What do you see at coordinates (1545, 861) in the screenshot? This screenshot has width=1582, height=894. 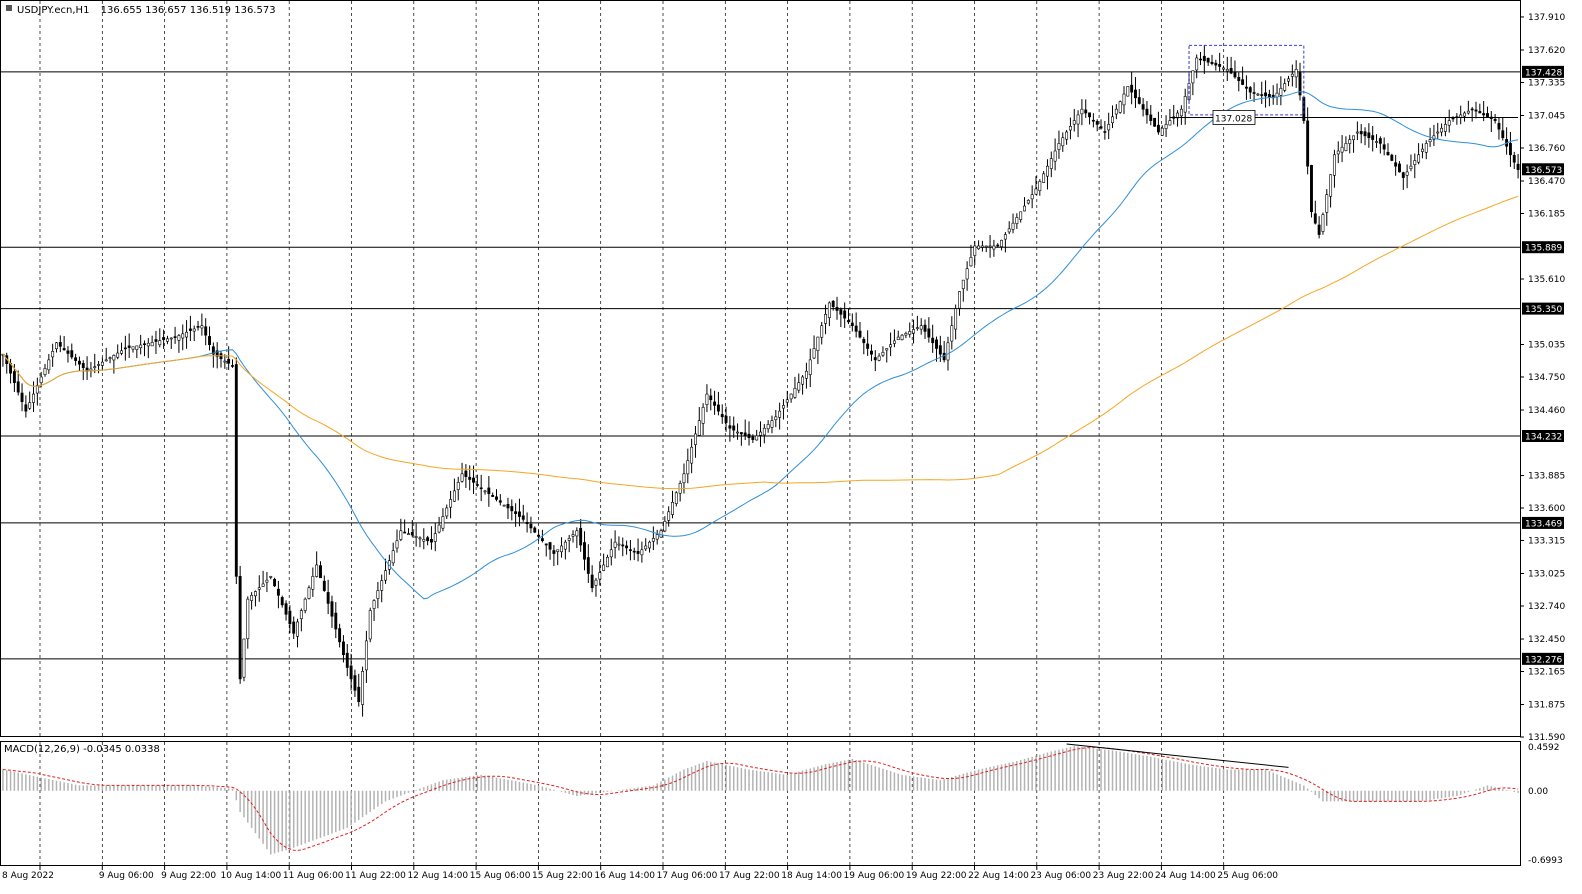 I see `macd-axis-label: -0.6993` at bounding box center [1545, 861].